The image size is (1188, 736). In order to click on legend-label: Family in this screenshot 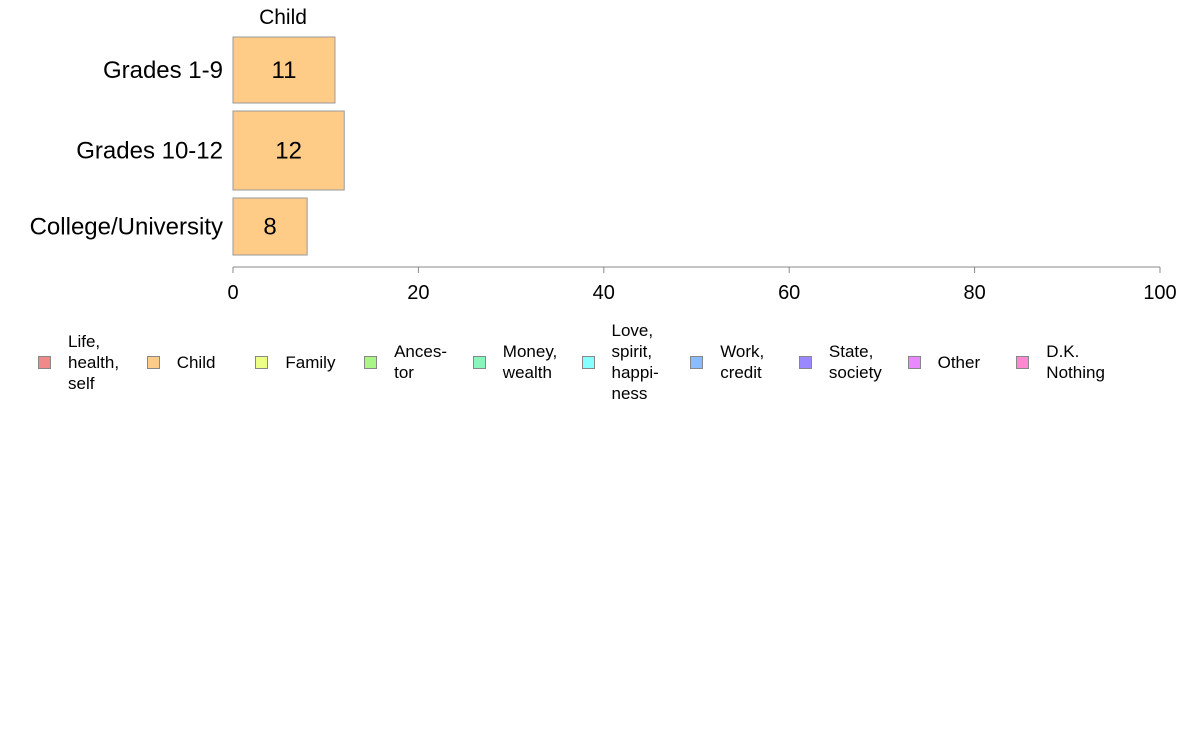, I will do `click(310, 362)`.